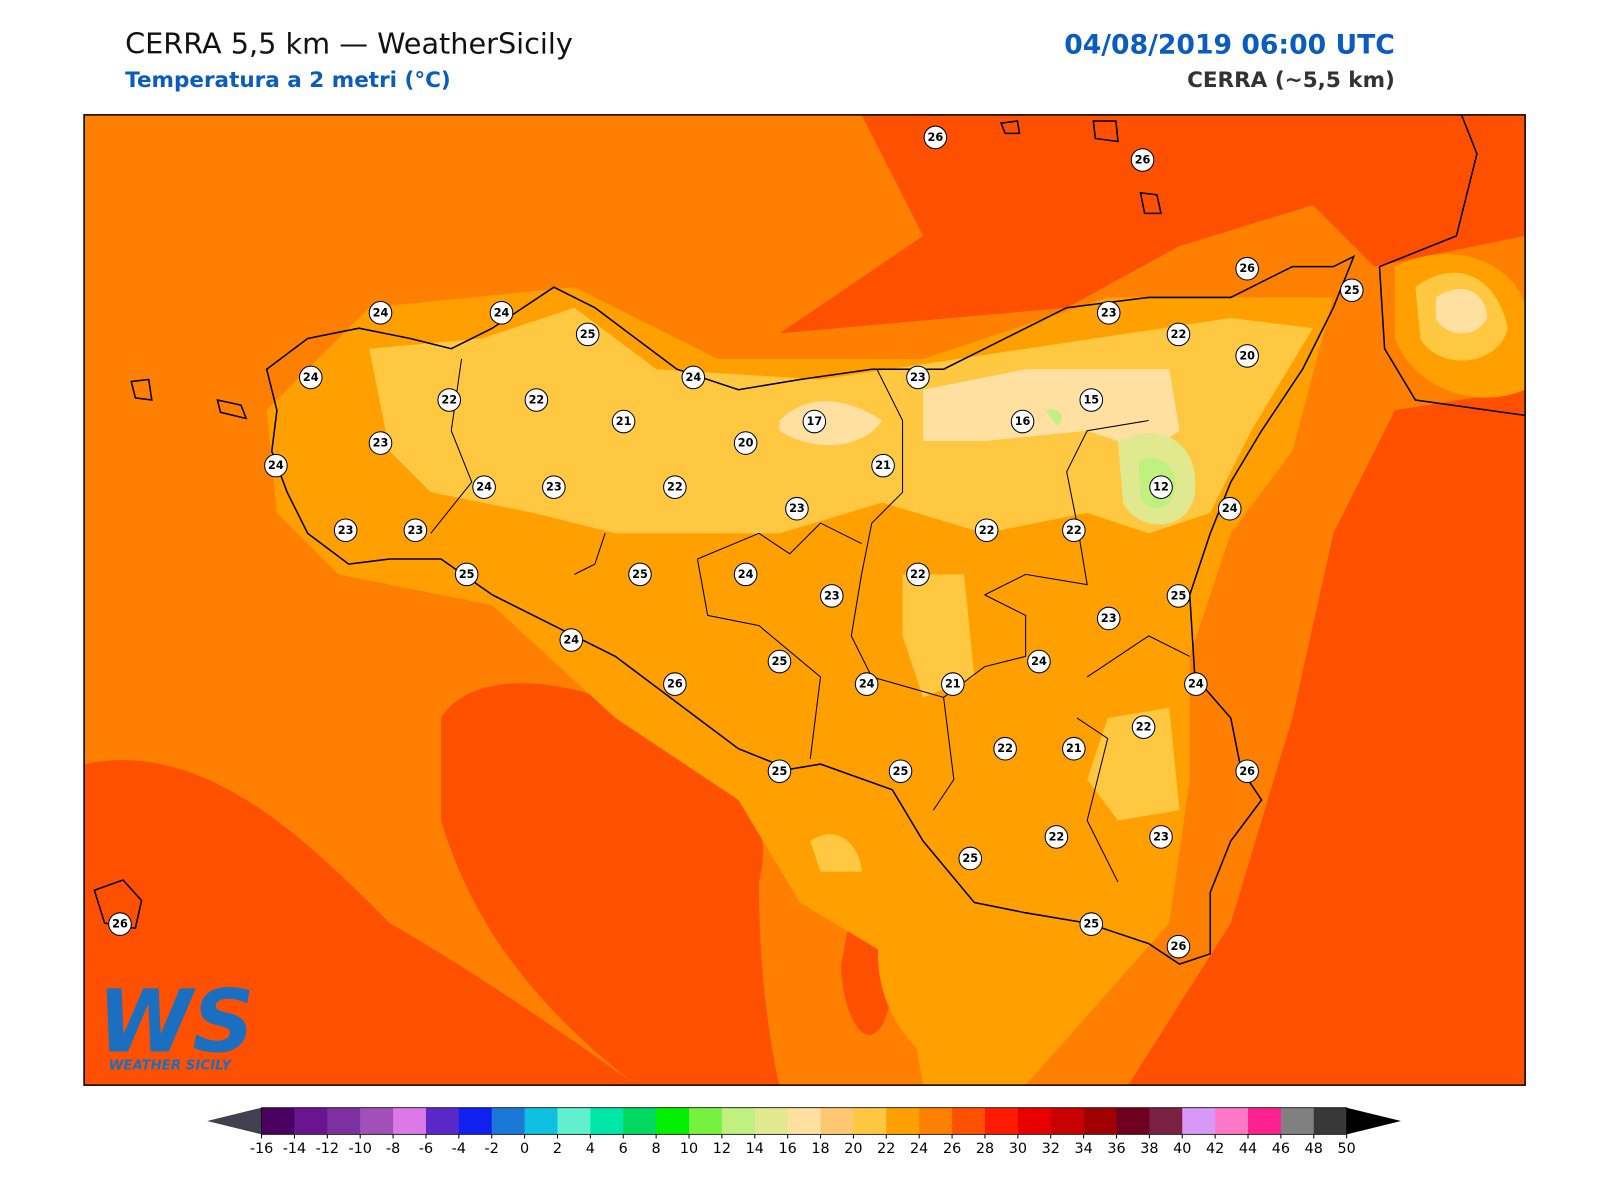 The image size is (1600, 1200). What do you see at coordinates (623, 1149) in the screenshot?
I see `colorbar-tick-label: 6` at bounding box center [623, 1149].